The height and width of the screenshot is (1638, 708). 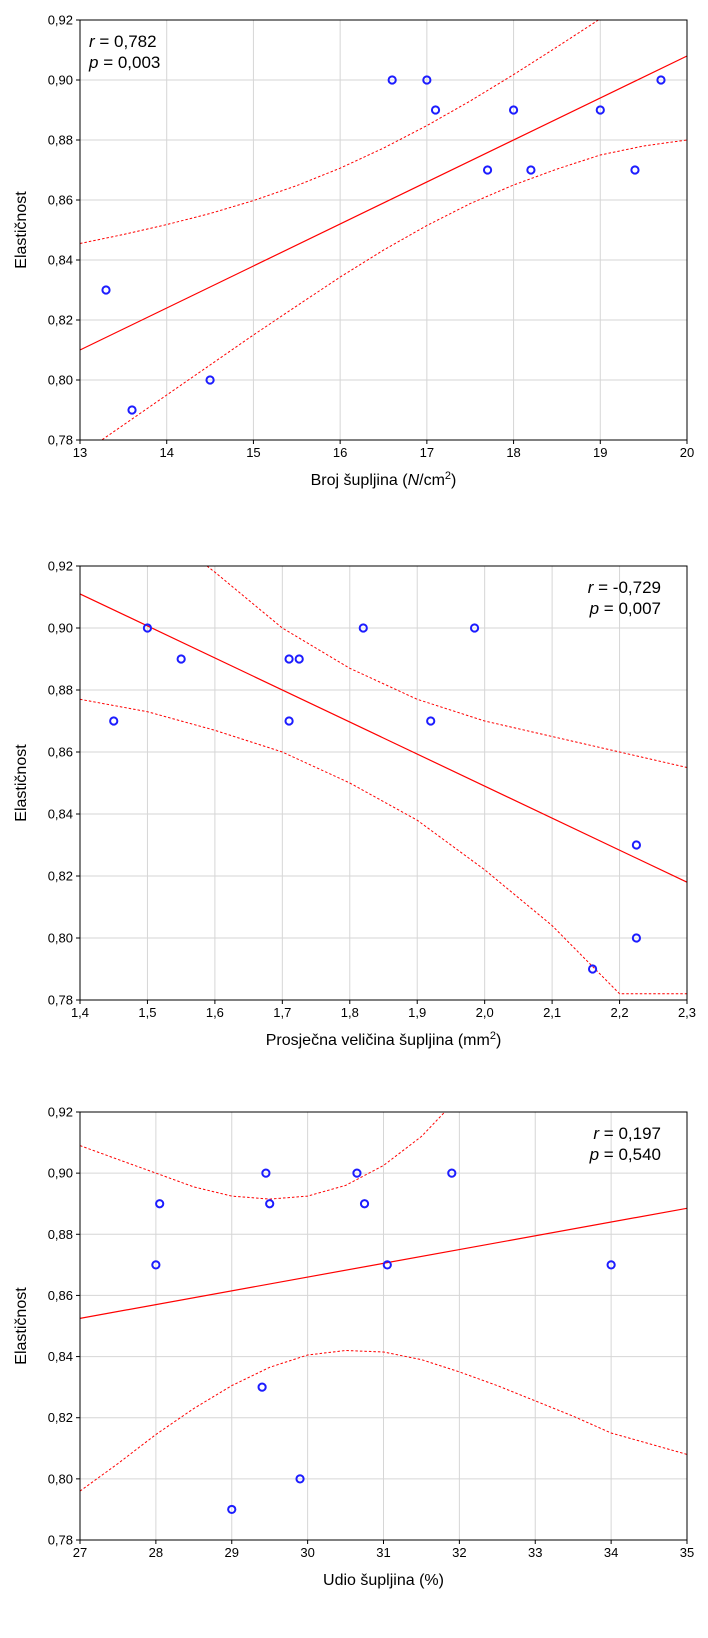 I want to click on x-axis-title: Broj šupljina (N/cm2), so click(x=384, y=479).